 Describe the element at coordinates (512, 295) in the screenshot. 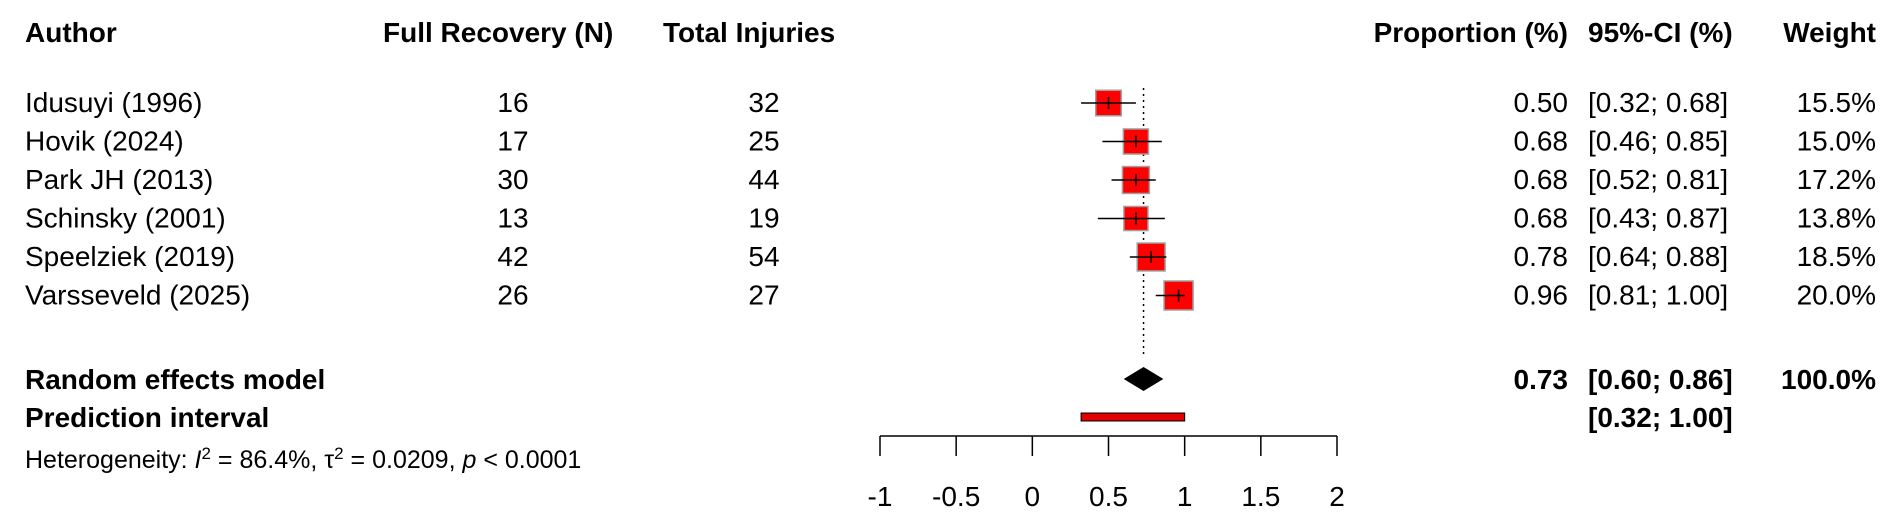

I see `study-events: 26` at that location.